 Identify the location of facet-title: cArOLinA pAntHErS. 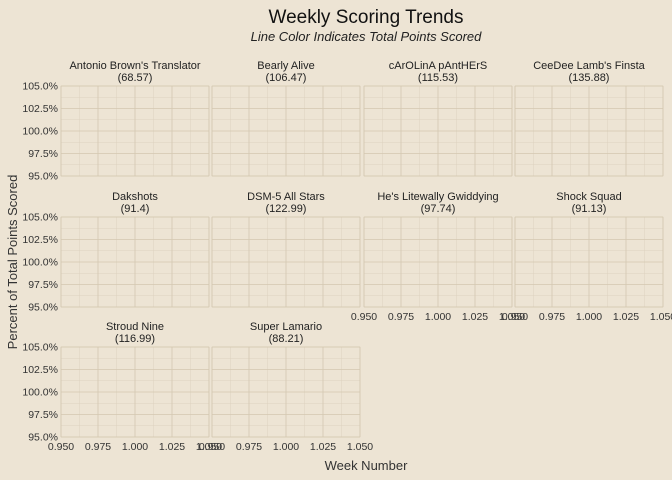
(438, 66).